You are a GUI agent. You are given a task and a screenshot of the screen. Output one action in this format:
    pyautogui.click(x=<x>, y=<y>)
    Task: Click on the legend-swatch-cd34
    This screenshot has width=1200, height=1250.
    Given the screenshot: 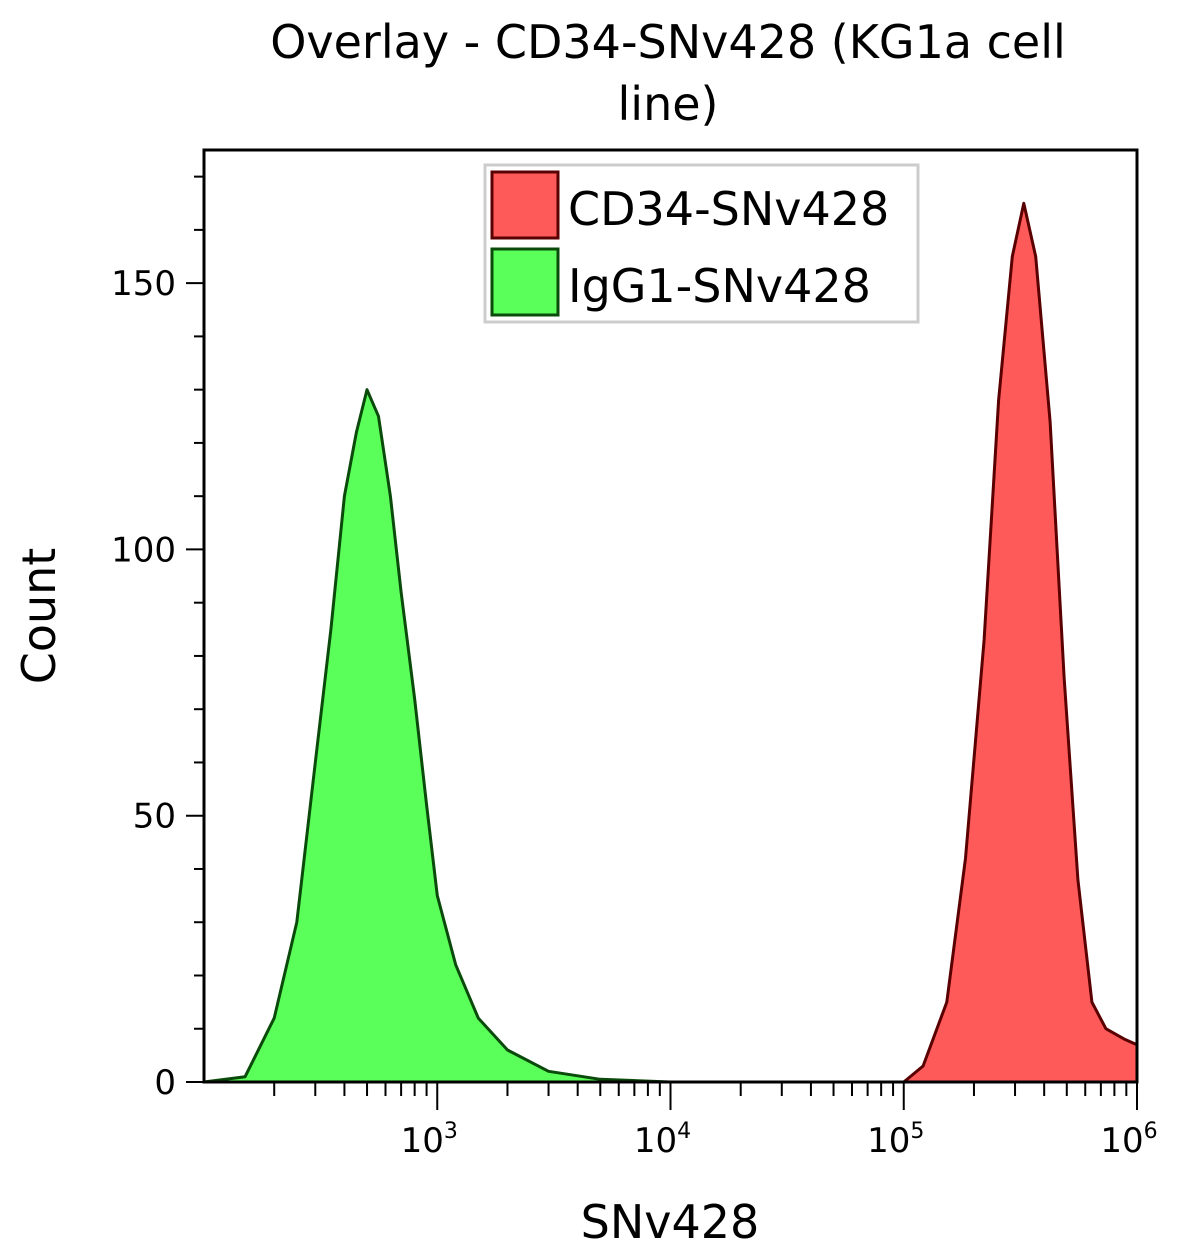 What is the action you would take?
    pyautogui.click(x=525, y=205)
    